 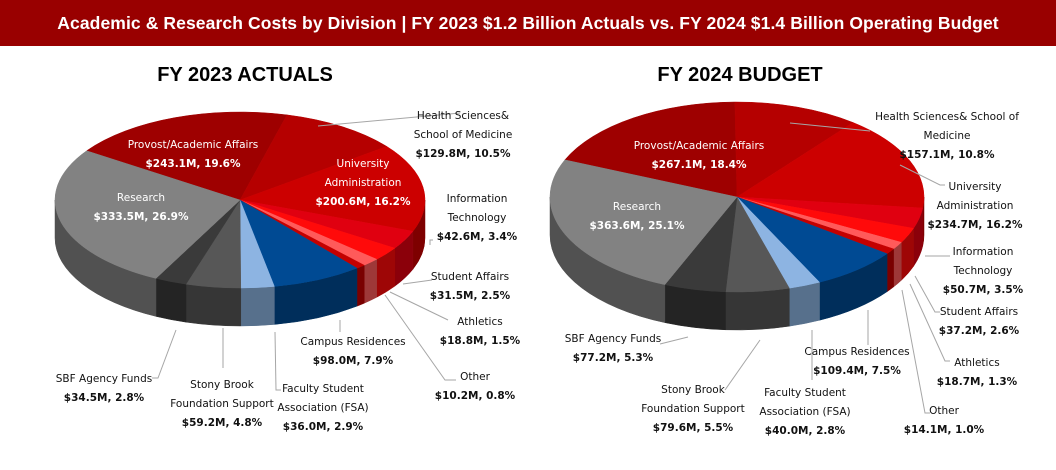 What do you see at coordinates (353, 361) in the screenshot?
I see `data-label-value: $98.0M, 7.9%` at bounding box center [353, 361].